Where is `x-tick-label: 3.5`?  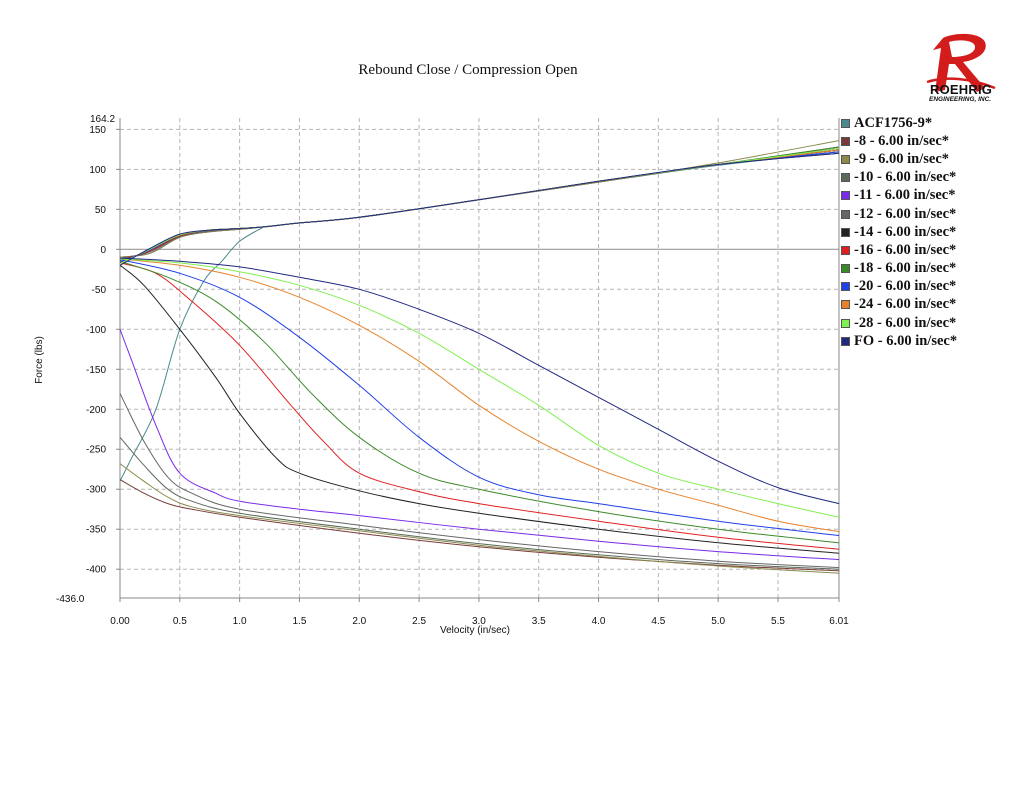 x-tick-label: 3.5 is located at coordinates (539, 621).